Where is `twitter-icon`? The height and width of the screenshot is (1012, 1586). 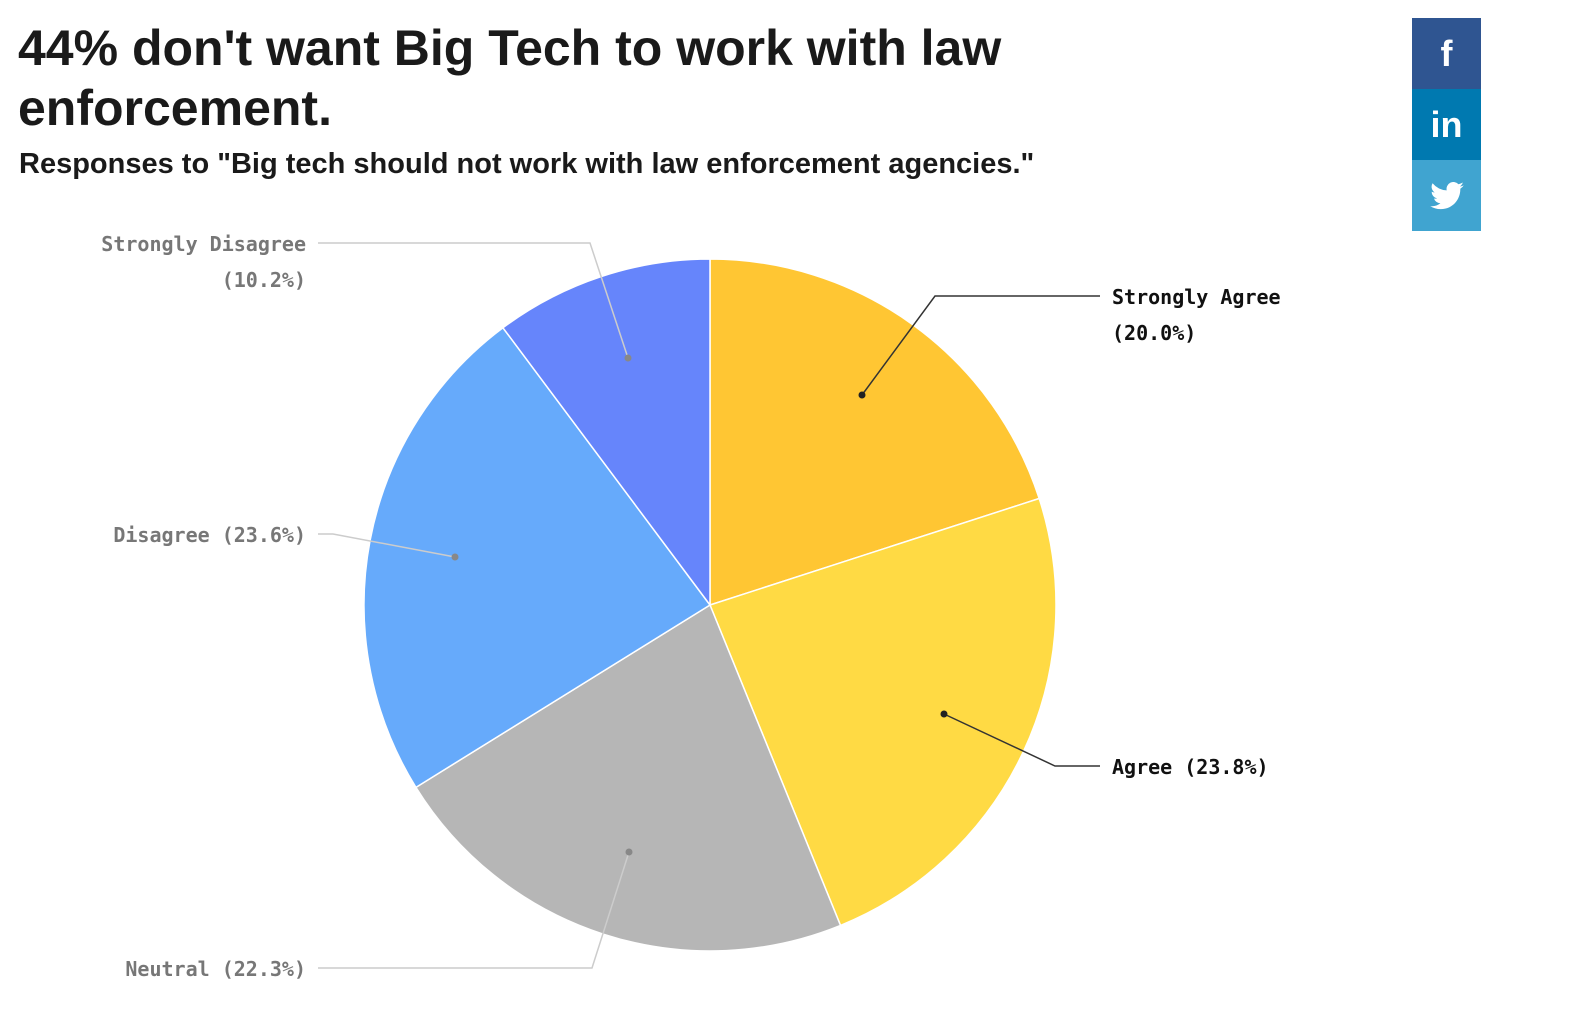
twitter-icon is located at coordinates (1446, 195).